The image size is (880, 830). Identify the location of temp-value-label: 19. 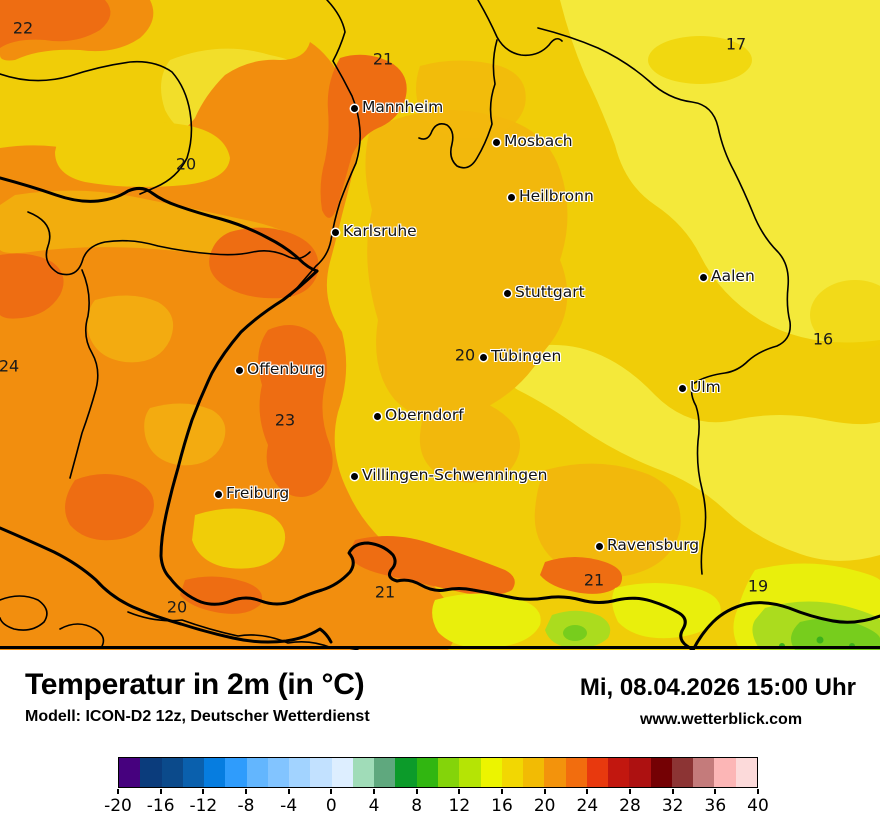
(758, 586).